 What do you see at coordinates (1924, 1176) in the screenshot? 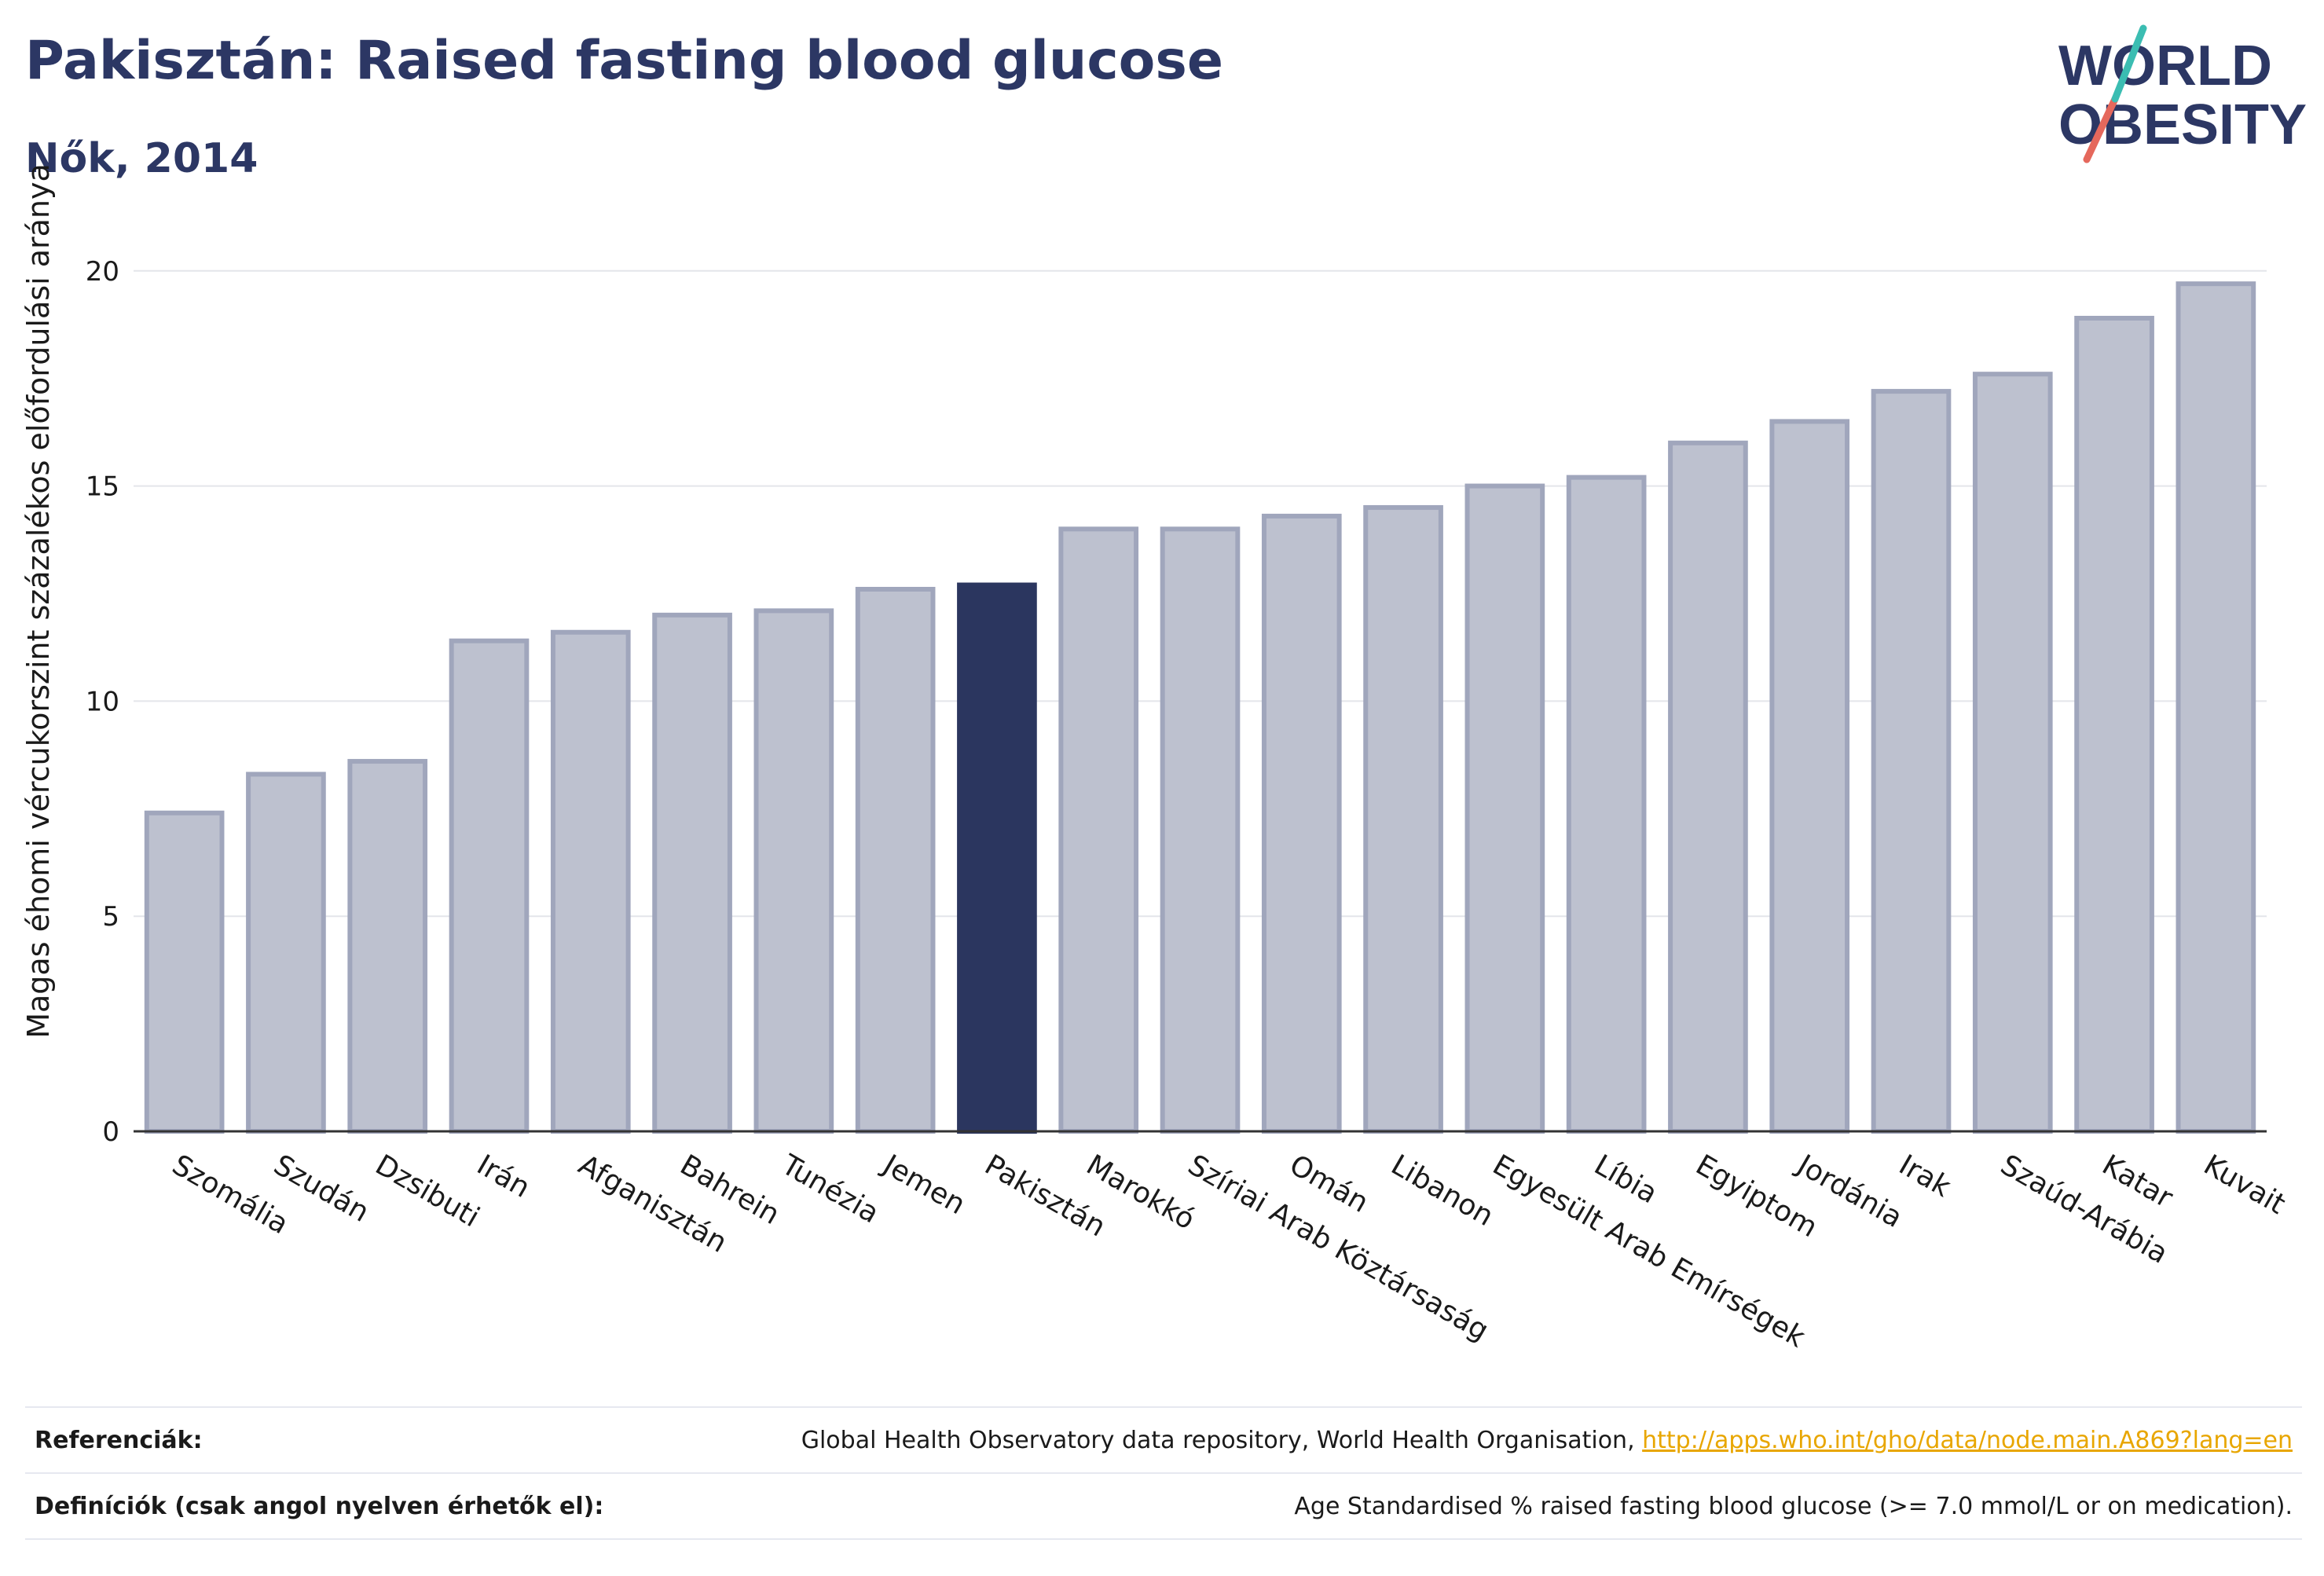
I see `x-tick-label: Irak` at bounding box center [1924, 1176].